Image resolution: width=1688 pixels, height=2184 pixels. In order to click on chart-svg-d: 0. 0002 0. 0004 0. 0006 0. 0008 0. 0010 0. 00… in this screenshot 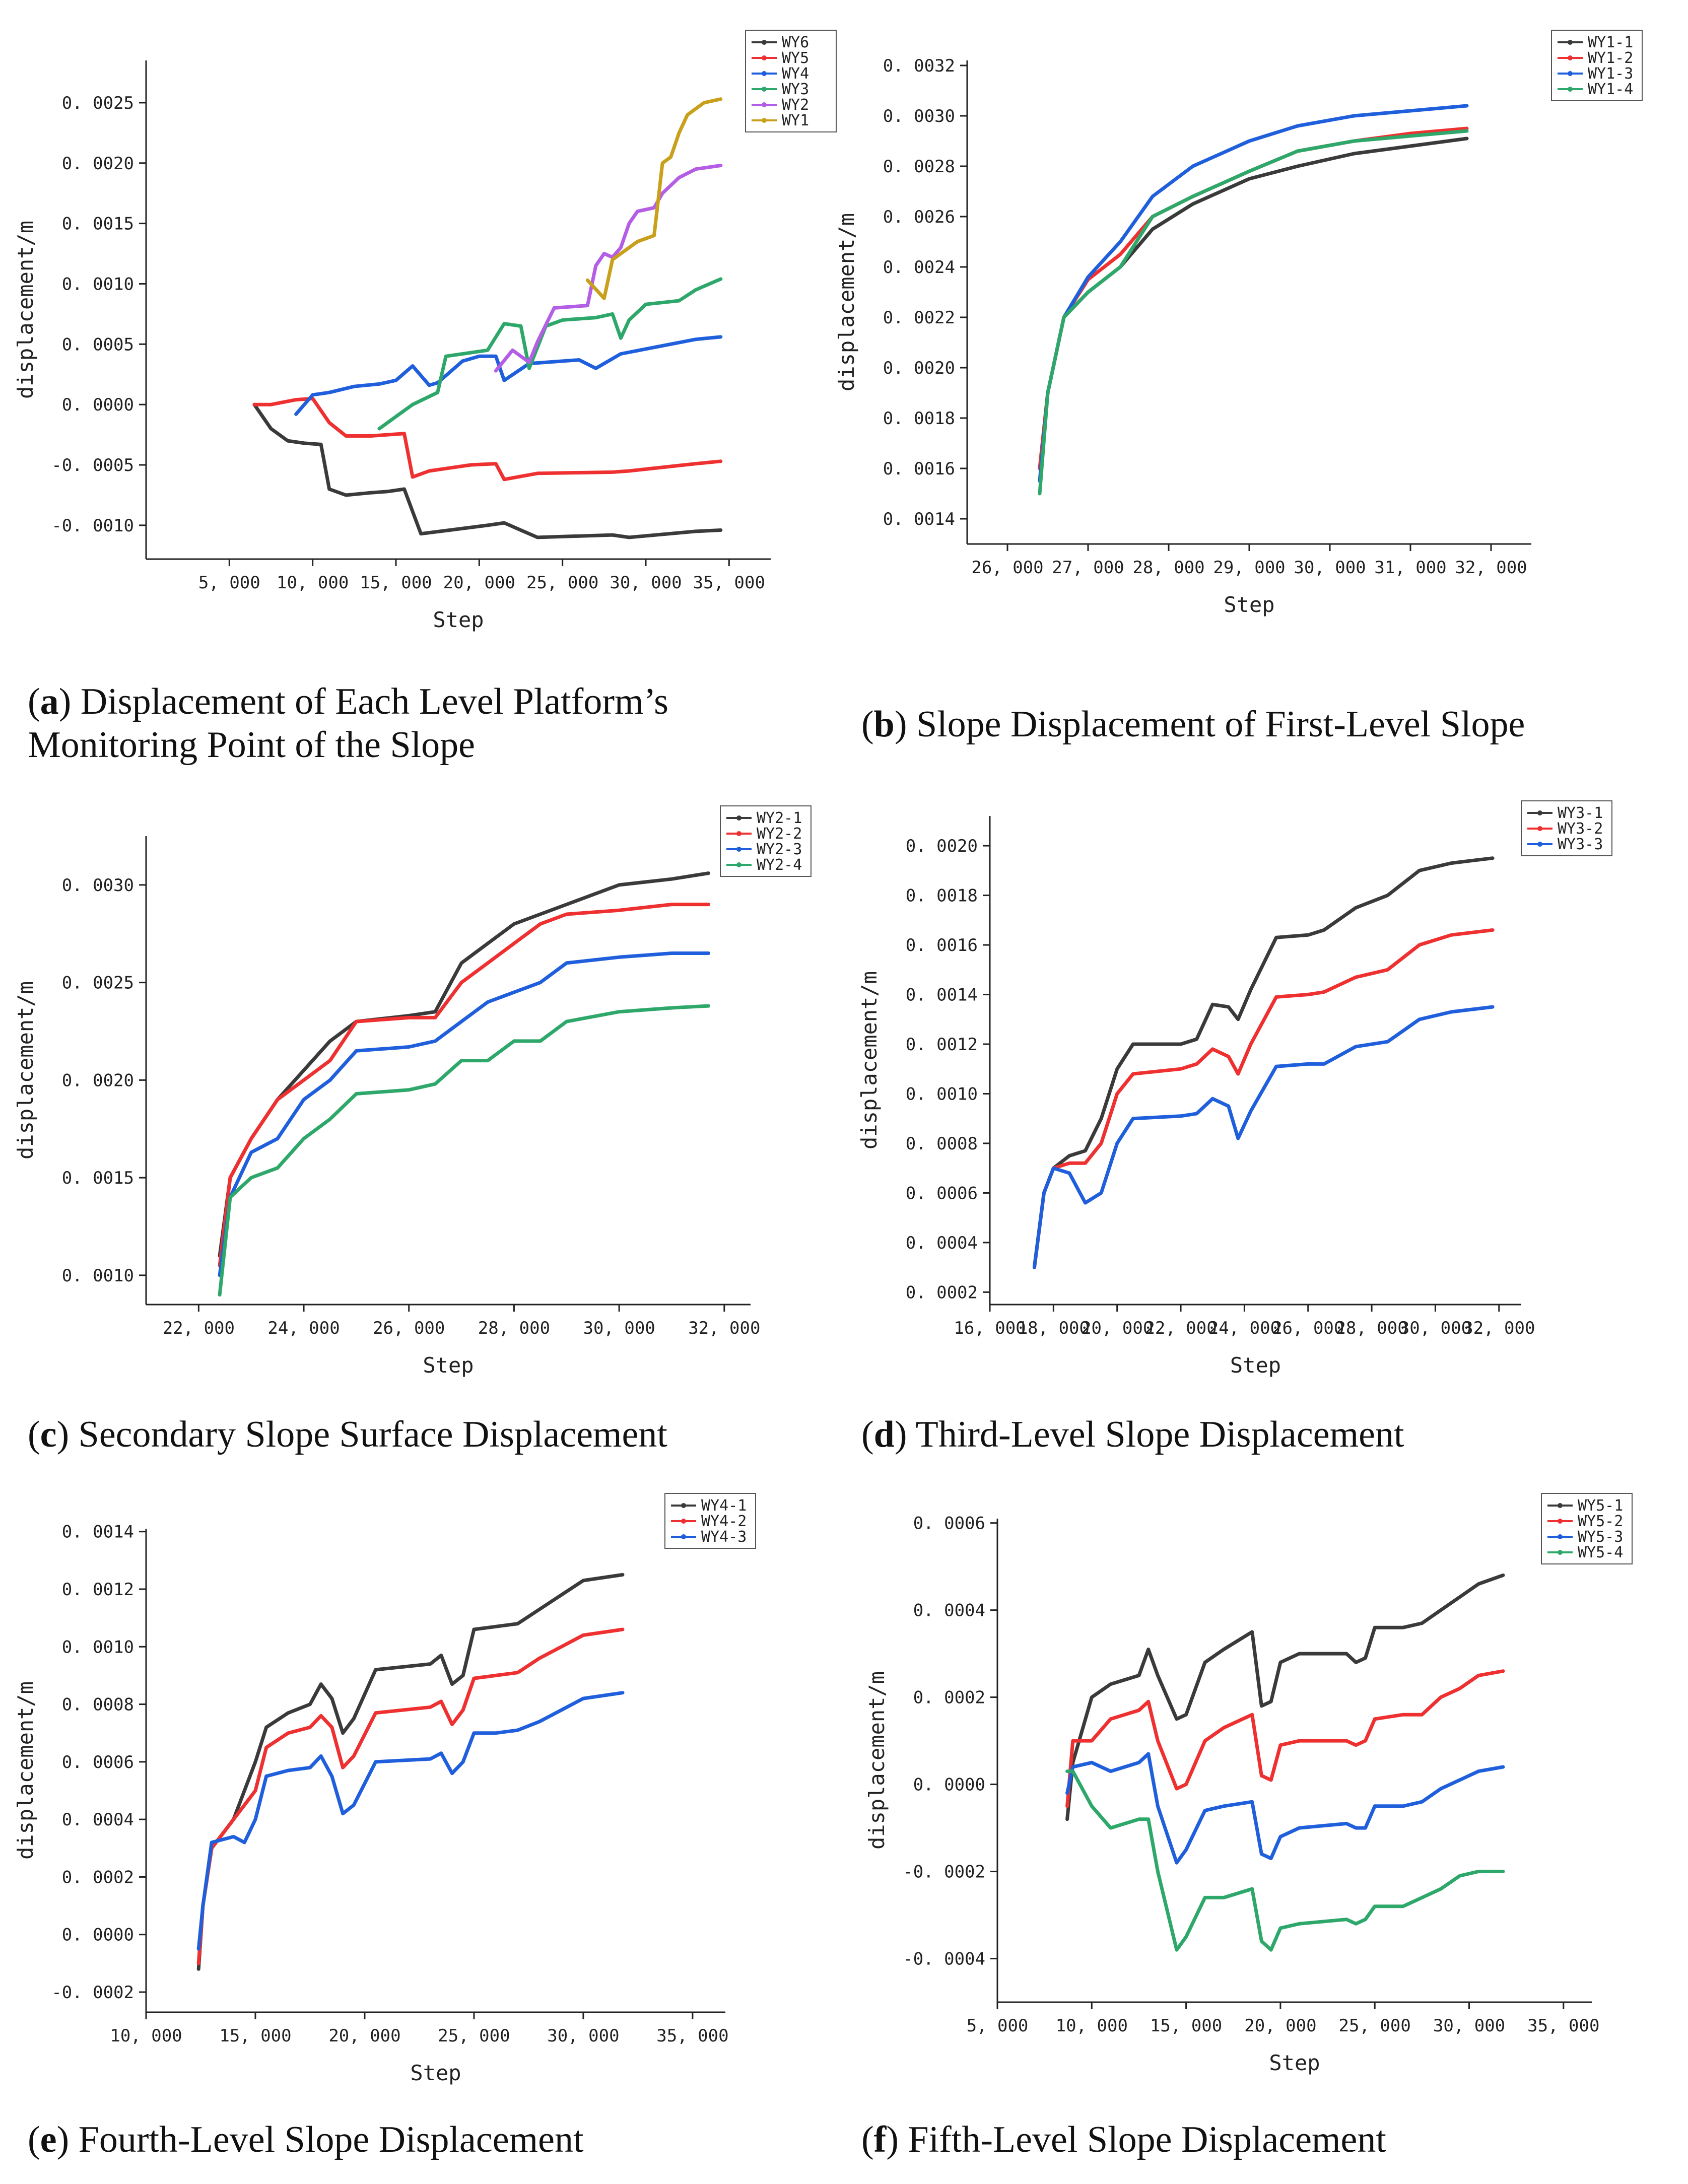, I will do `click(1234, 1089)`.